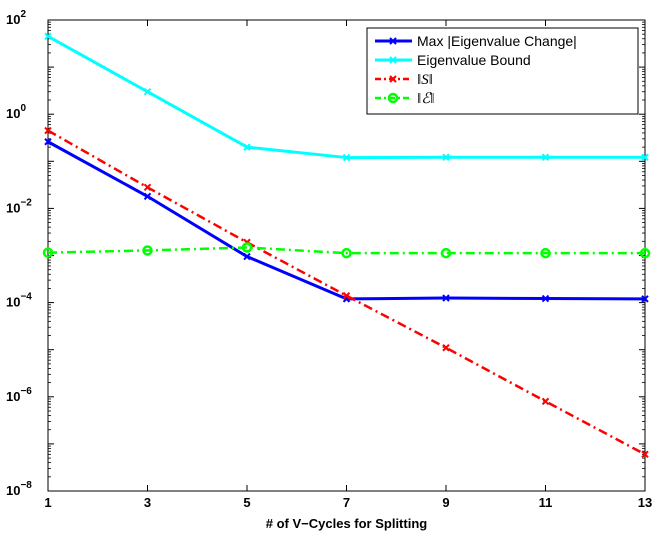 This screenshot has height=535, width=654. I want to click on legend-box, so click(502, 71).